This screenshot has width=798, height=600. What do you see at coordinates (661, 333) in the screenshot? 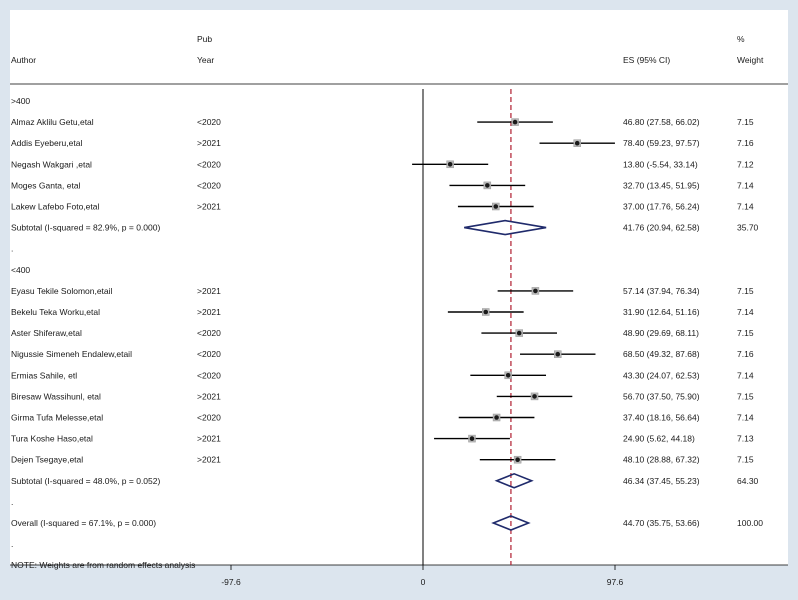
I see `study-es: 48.90 (29.69, 68.11)` at bounding box center [661, 333].